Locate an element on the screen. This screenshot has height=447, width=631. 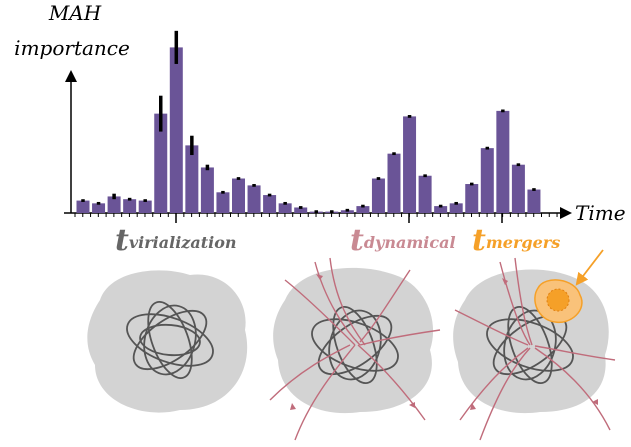
annotation: tvirialization is located at coordinates (176, 240).